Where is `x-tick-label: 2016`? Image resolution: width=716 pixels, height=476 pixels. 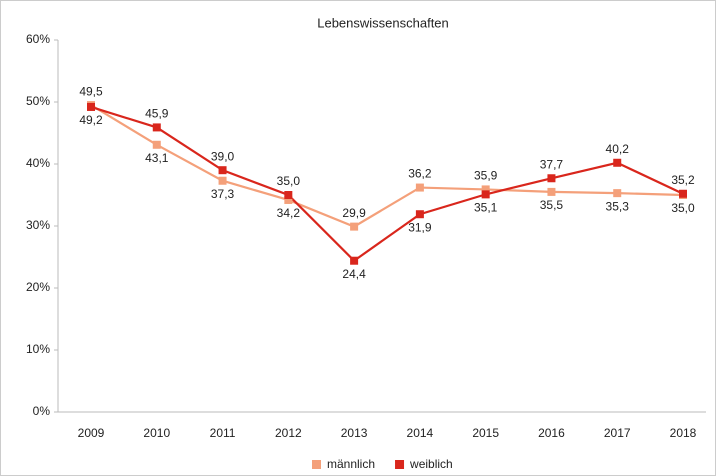
x-tick-label: 2016 is located at coordinates (551, 433).